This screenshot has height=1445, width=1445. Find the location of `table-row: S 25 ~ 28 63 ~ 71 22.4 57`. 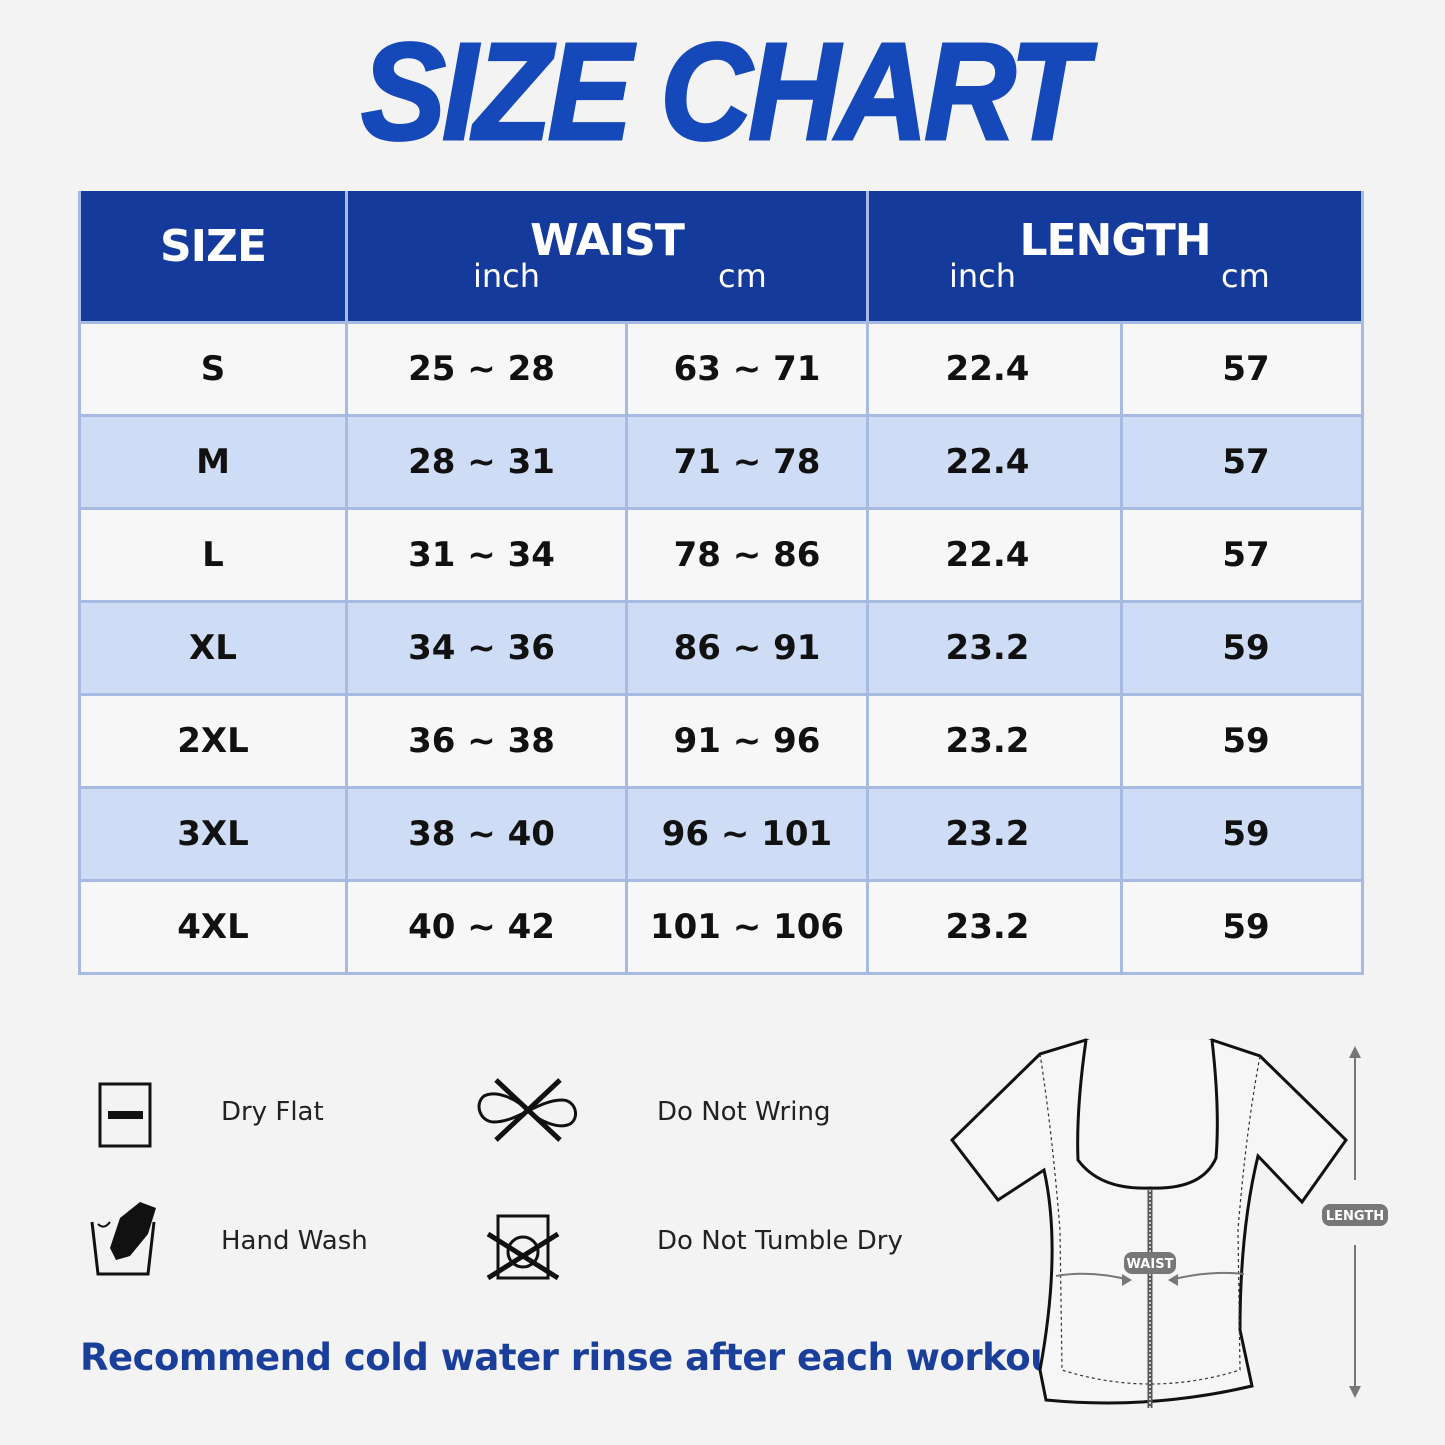

table-row: S 25 ~ 28 63 ~ 71 22.4 57 is located at coordinates (721, 369).